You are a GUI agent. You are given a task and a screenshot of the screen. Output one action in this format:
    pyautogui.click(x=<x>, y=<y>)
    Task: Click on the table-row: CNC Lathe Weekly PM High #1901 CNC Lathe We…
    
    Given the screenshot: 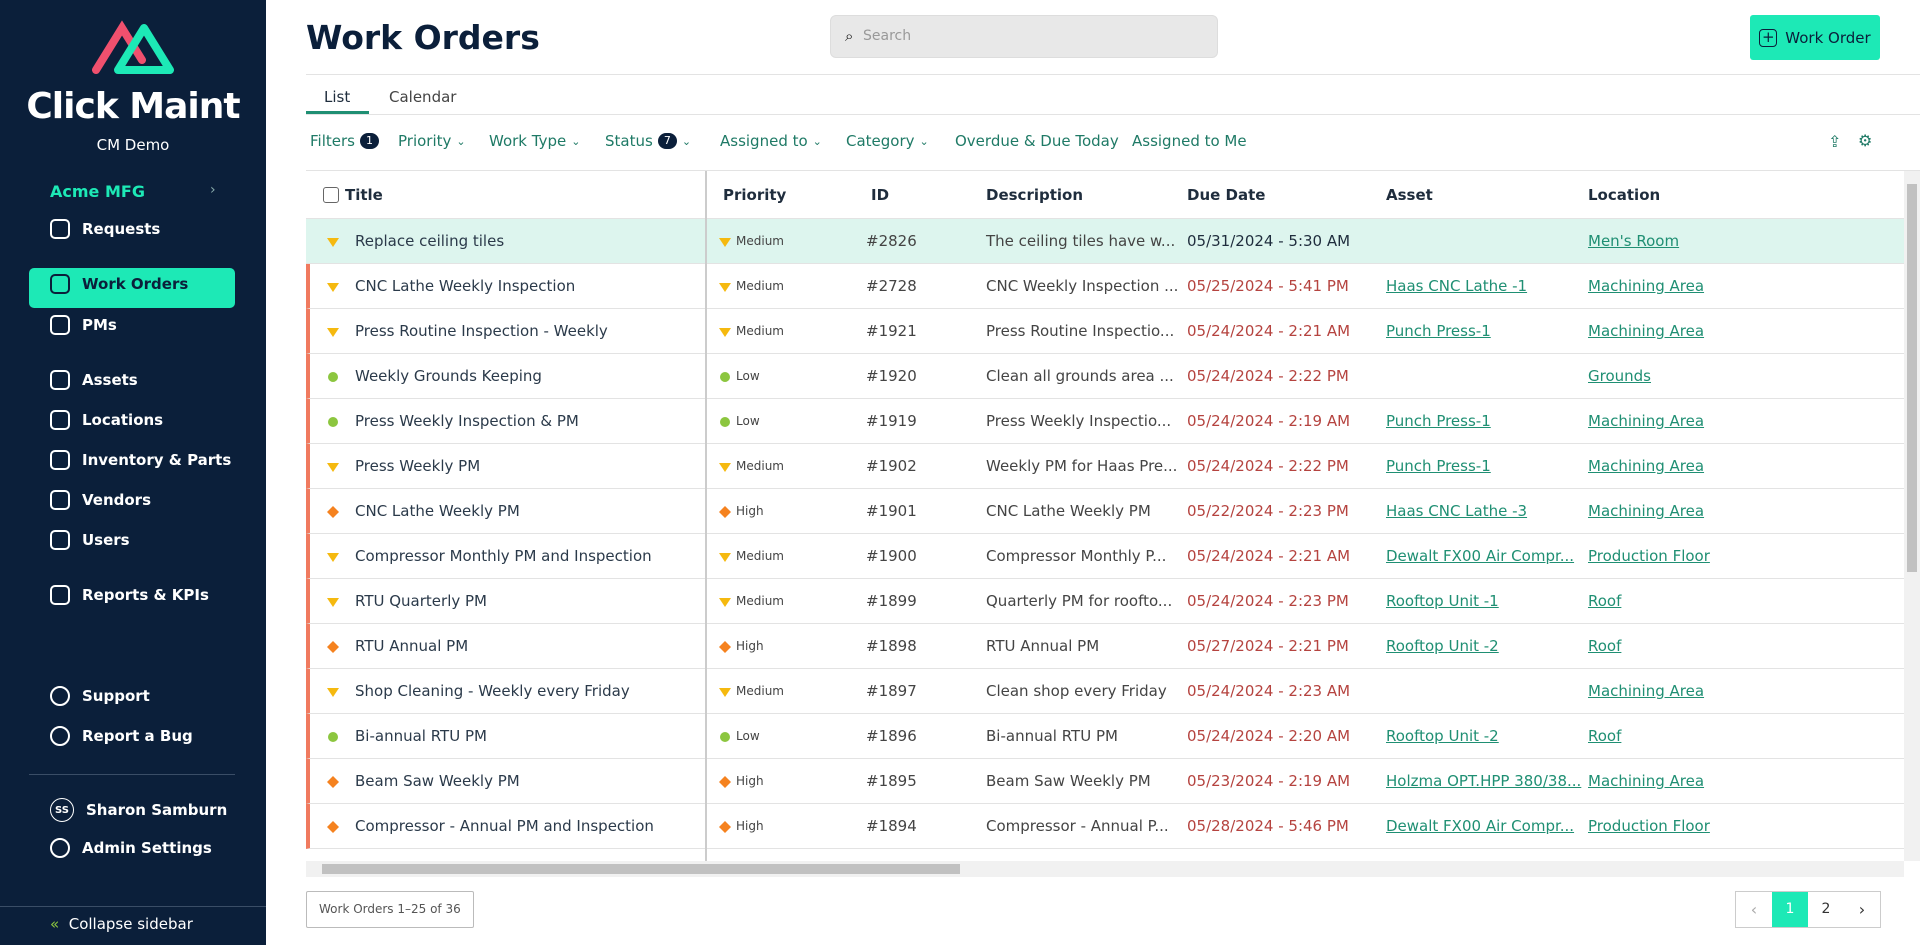 What is the action you would take?
    pyautogui.click(x=1105, y=511)
    